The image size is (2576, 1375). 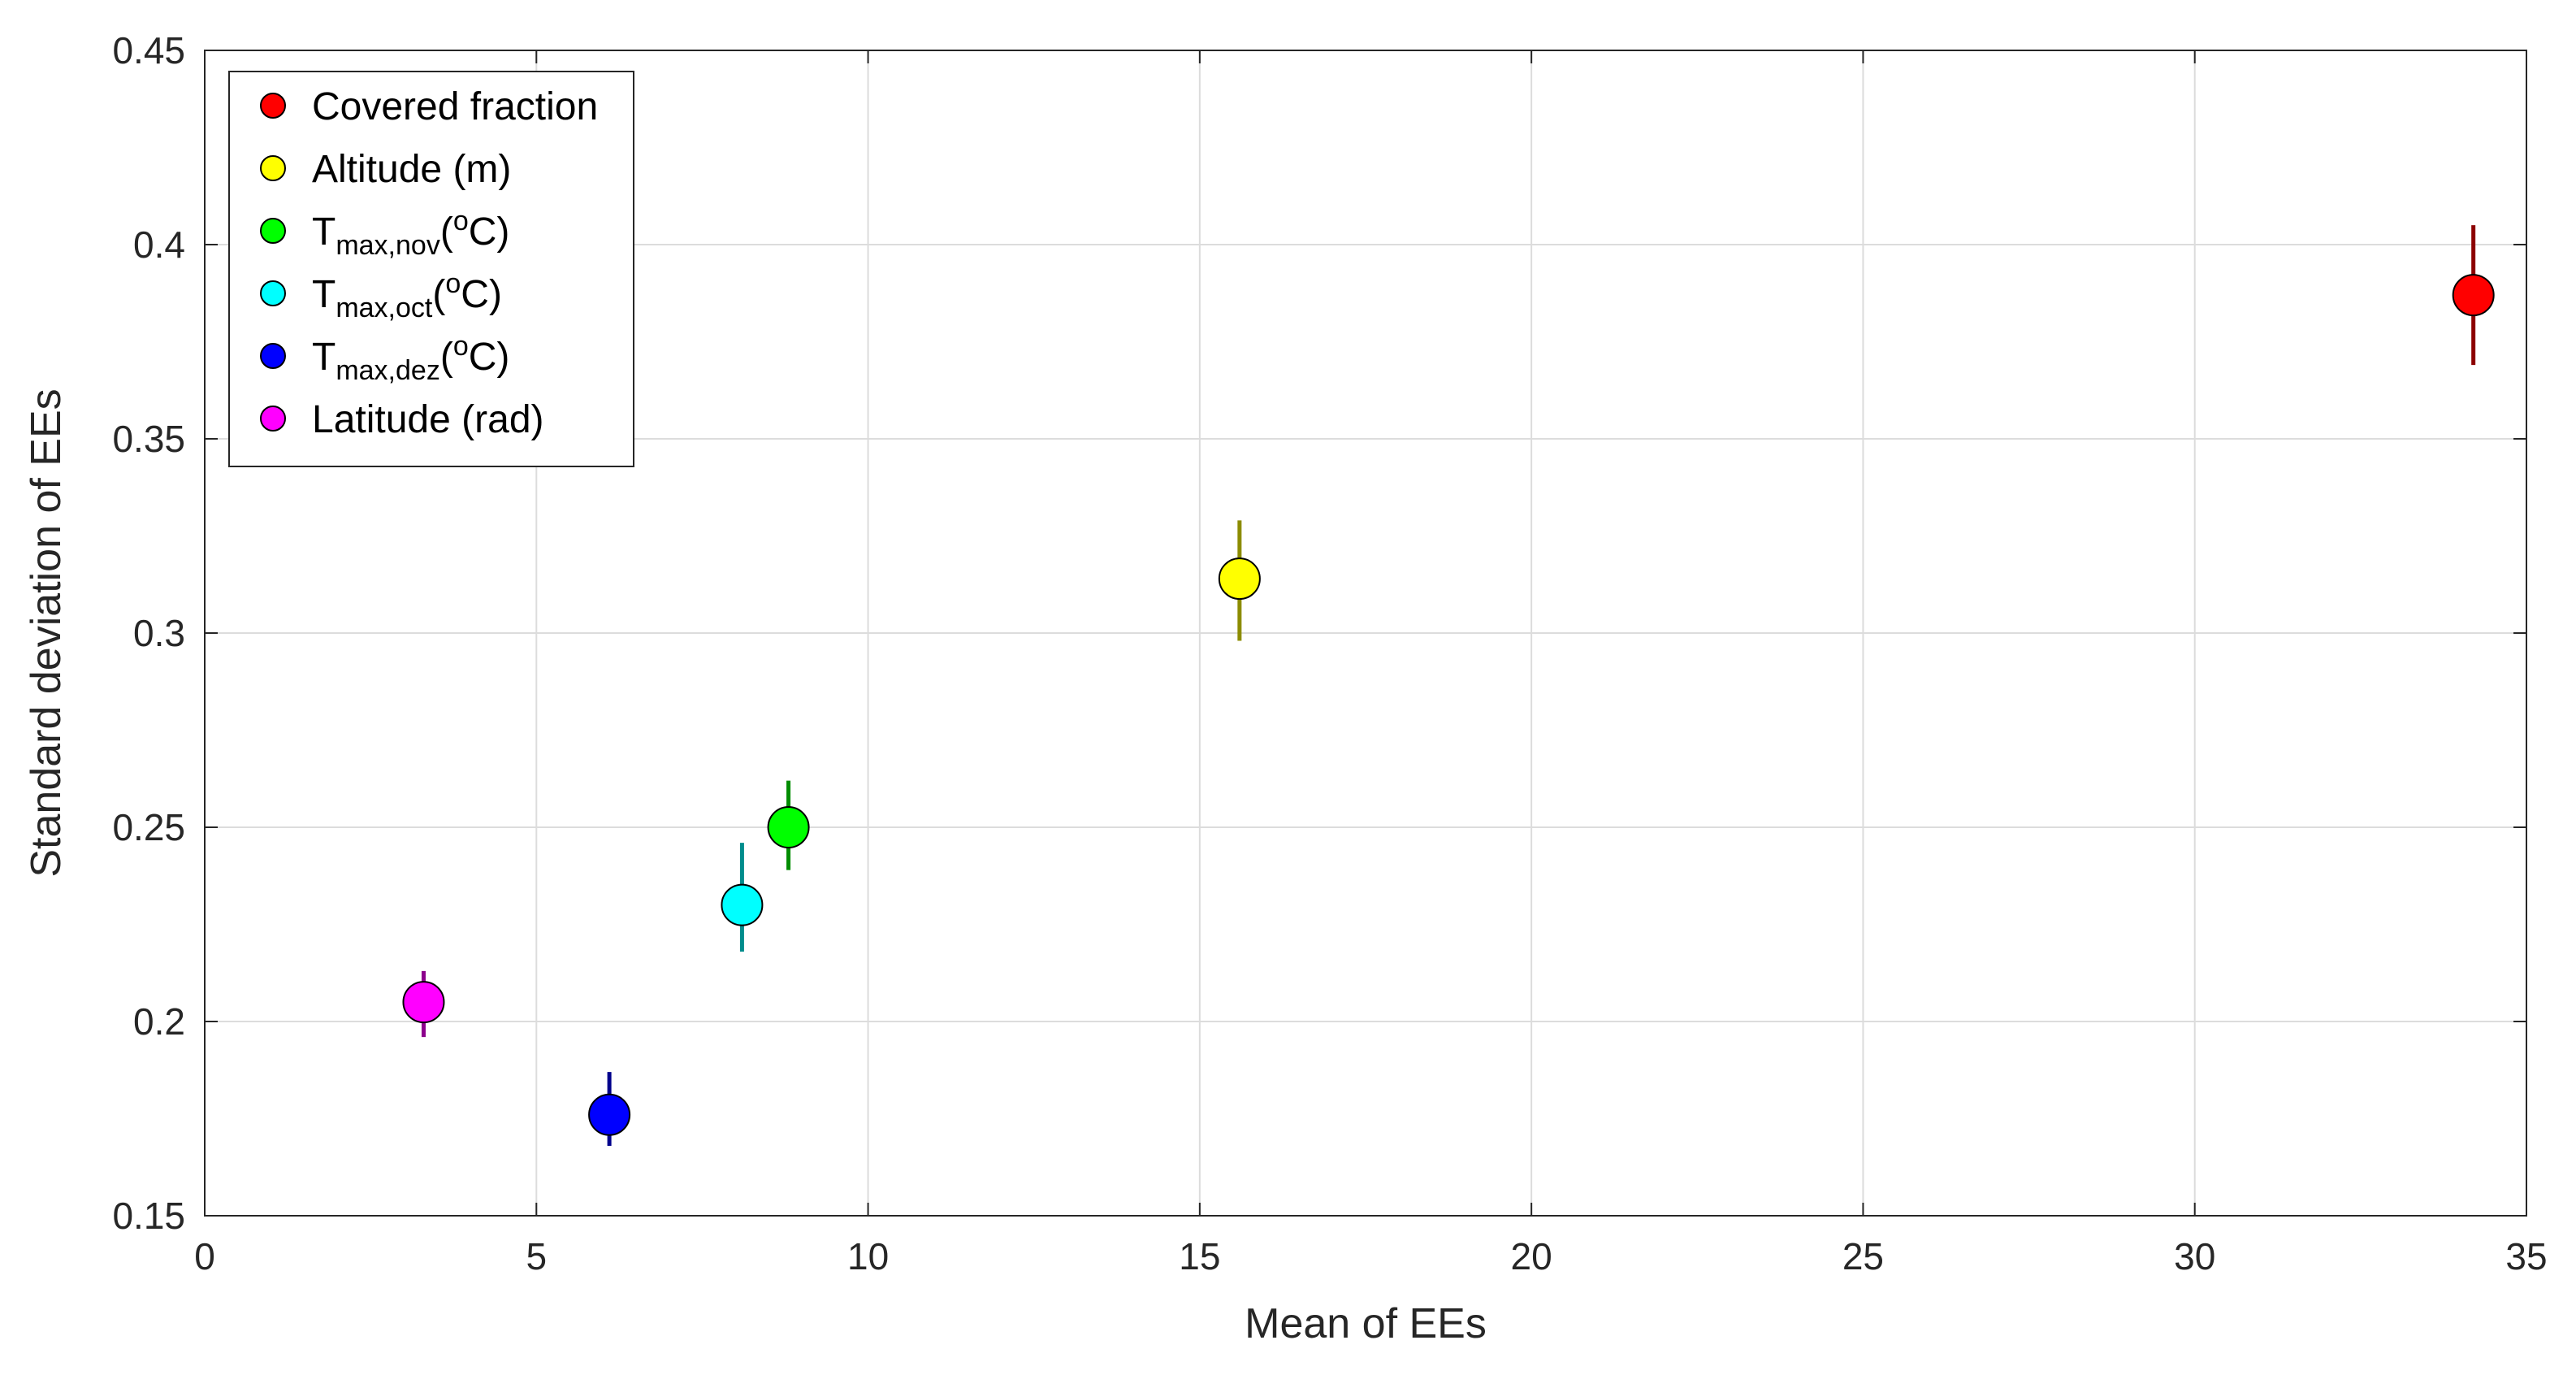 I want to click on legend-item: Latitude (rad), so click(x=402, y=419).